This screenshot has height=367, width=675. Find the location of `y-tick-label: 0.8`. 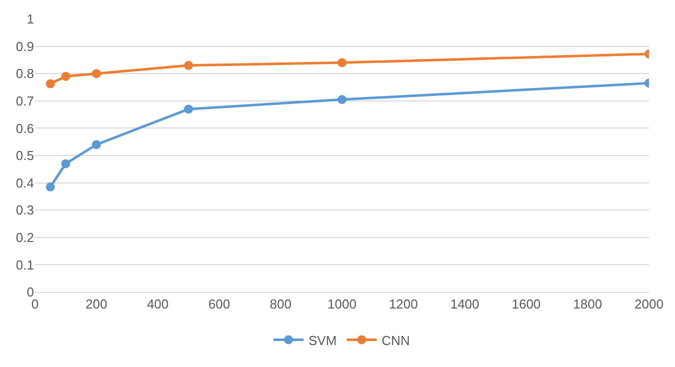

y-tick-label: 0.8 is located at coordinates (25, 74).